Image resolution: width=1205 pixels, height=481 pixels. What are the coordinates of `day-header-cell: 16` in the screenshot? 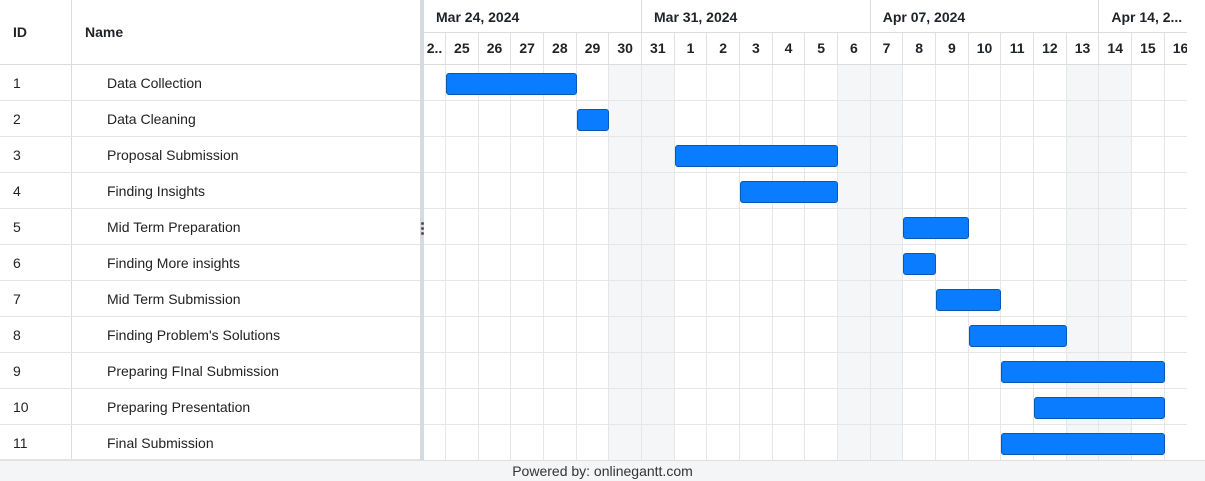 It's located at (1176, 48).